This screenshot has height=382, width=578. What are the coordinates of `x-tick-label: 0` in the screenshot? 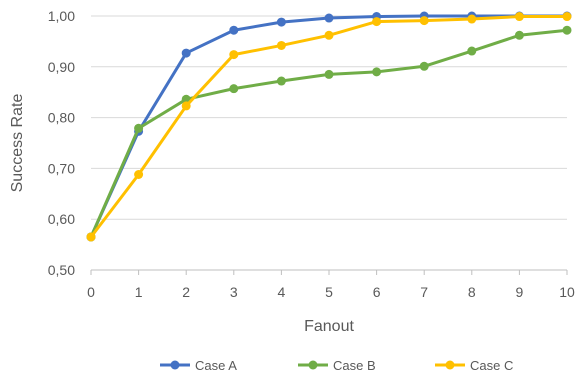 It's located at (91, 292).